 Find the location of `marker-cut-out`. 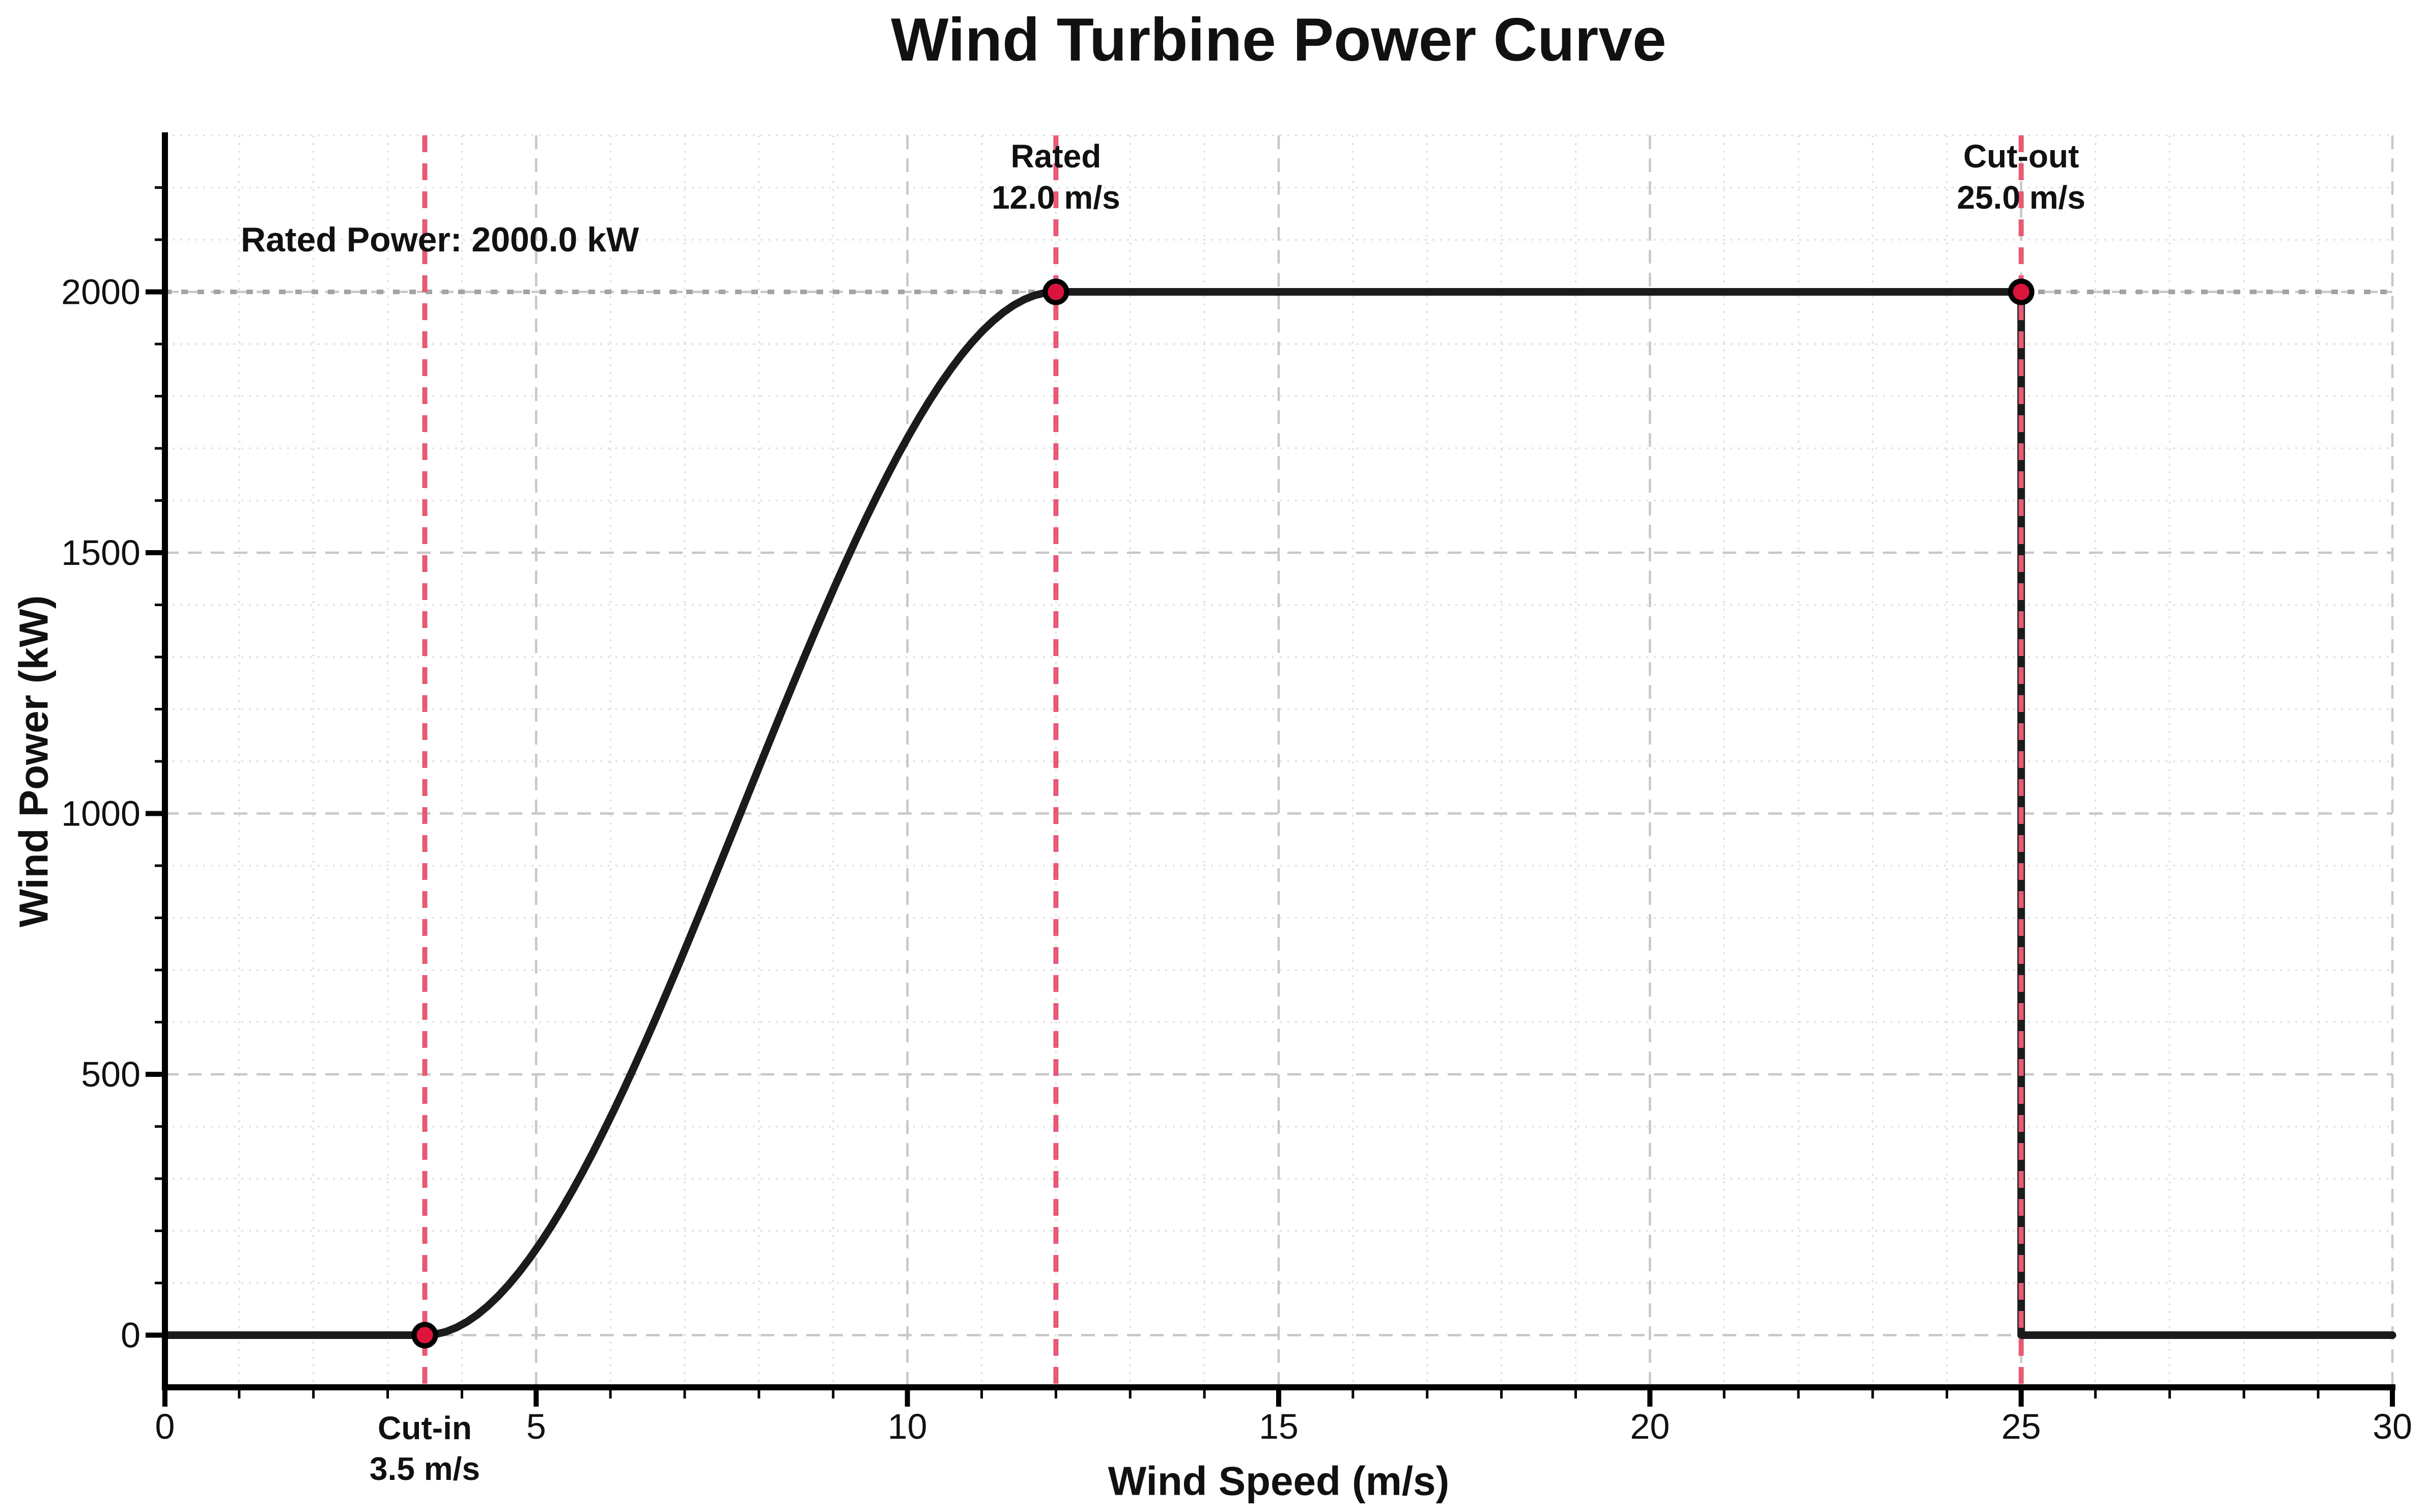

marker-cut-out is located at coordinates (2021, 291).